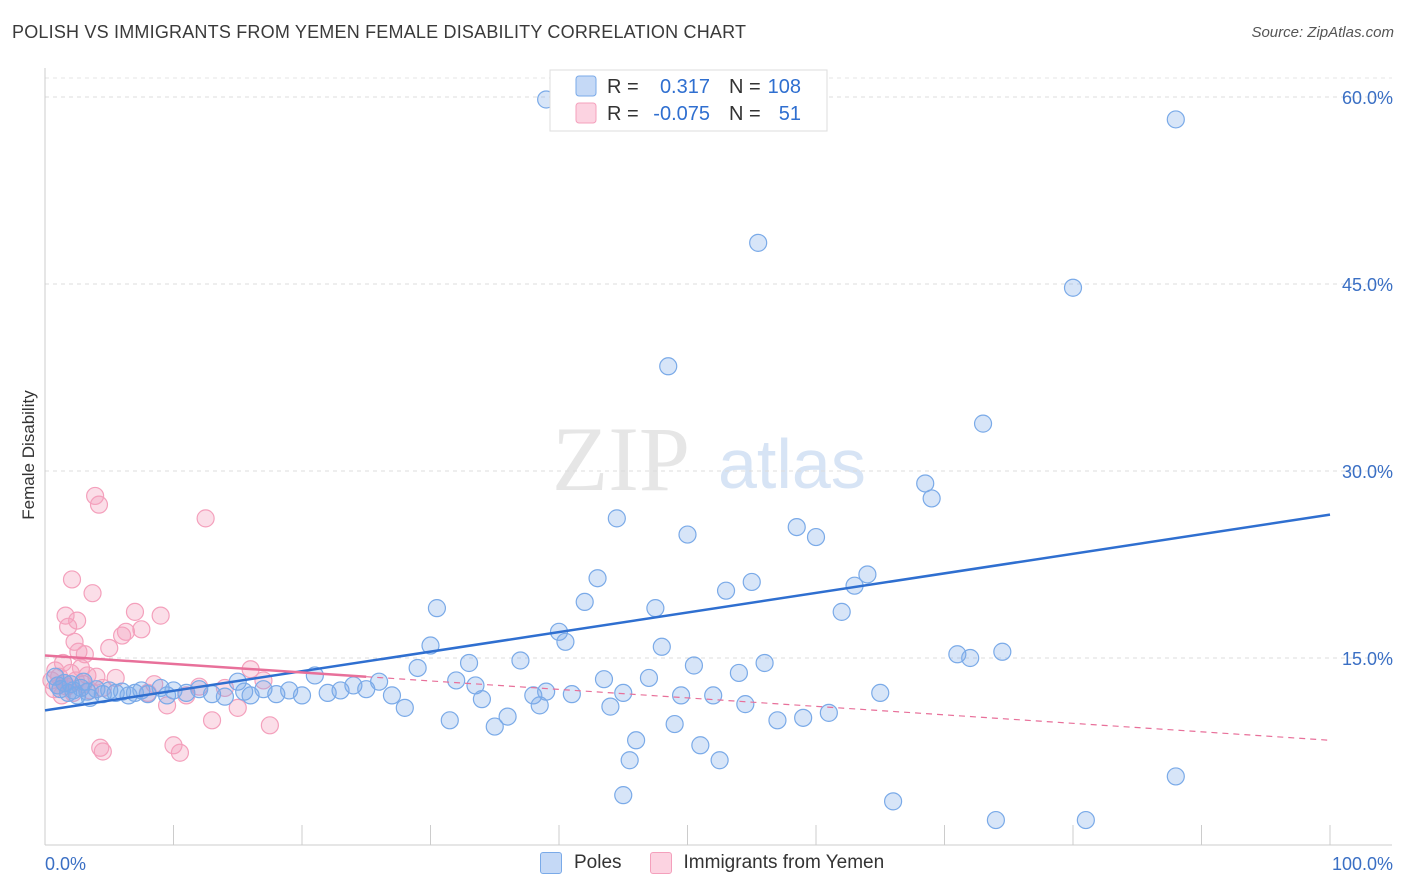 The height and width of the screenshot is (892, 1406). I want to click on x-tick-label-end: 100.0%, so click(1362, 864).